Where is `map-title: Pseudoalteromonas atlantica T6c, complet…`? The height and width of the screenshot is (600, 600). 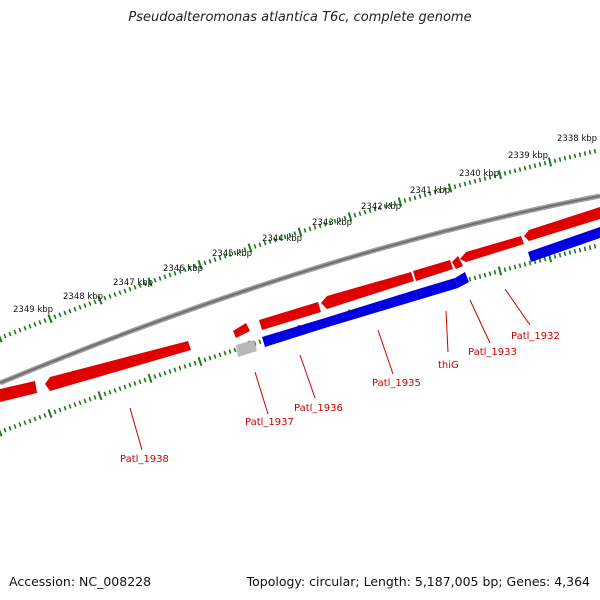
map-title: Pseudoalteromonas atlantica T6c, complet… is located at coordinates (300, 17).